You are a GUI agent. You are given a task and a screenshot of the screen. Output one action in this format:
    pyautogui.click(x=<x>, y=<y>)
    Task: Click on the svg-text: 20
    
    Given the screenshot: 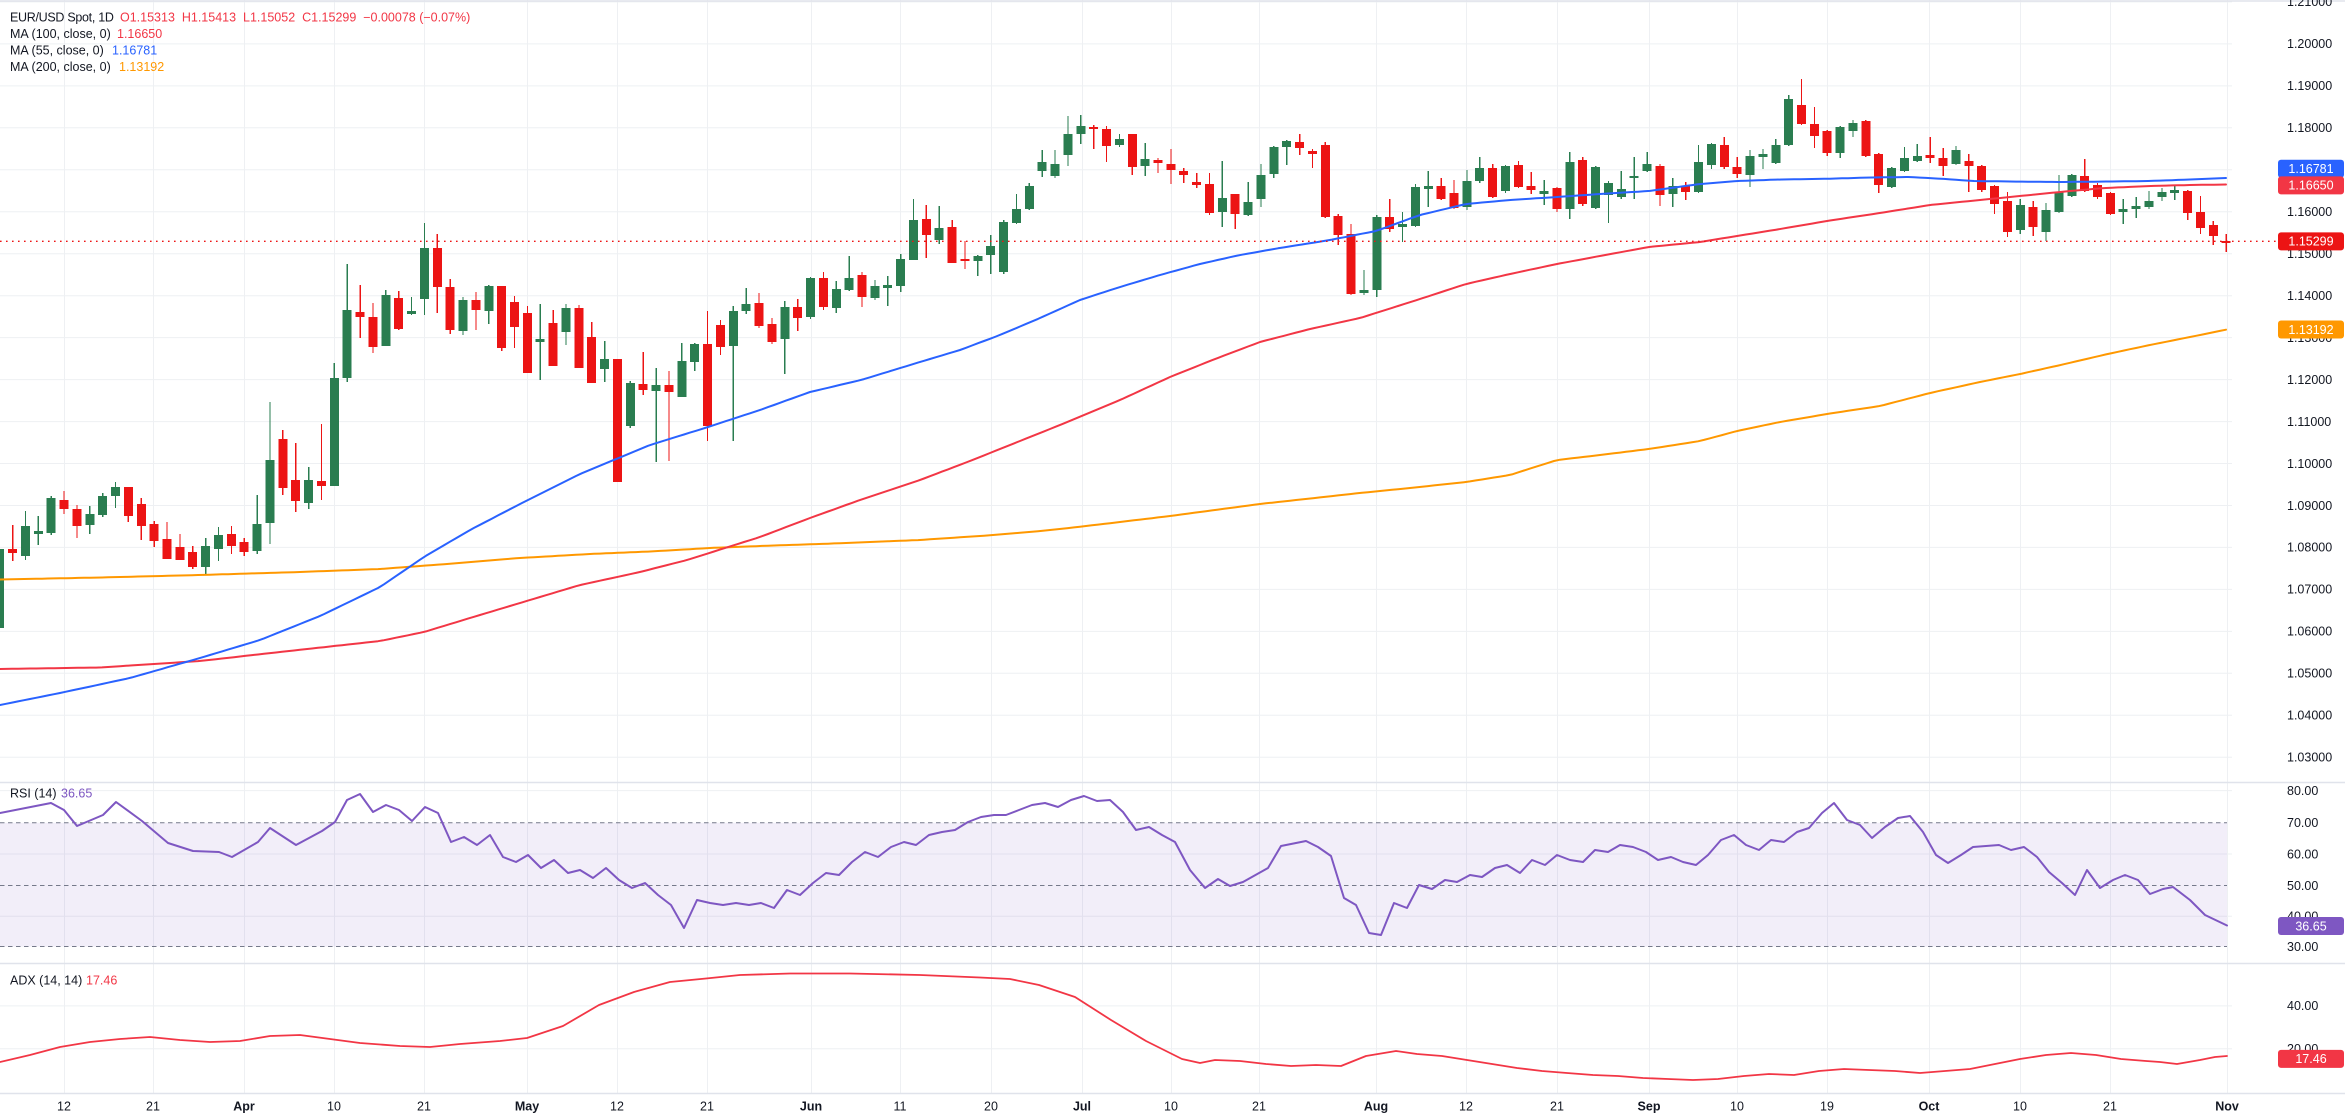 What is the action you would take?
    pyautogui.click(x=991, y=1107)
    